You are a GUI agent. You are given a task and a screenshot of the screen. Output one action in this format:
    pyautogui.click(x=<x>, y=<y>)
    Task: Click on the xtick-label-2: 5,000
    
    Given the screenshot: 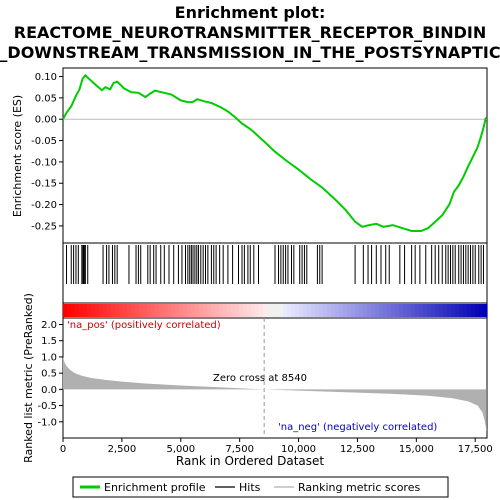 What is the action you would take?
    pyautogui.click(x=180, y=449)
    